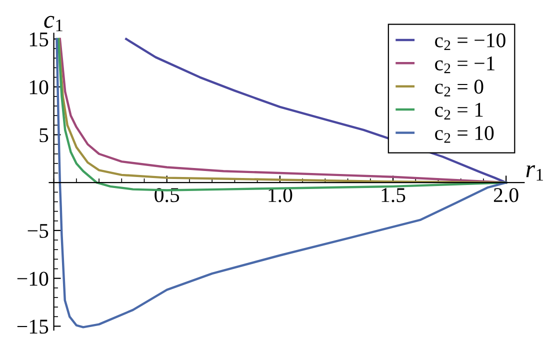 The image size is (560, 350). What do you see at coordinates (465, 65) in the screenshot?
I see `legend-label: c$_{2}$ = −1` at bounding box center [465, 65].